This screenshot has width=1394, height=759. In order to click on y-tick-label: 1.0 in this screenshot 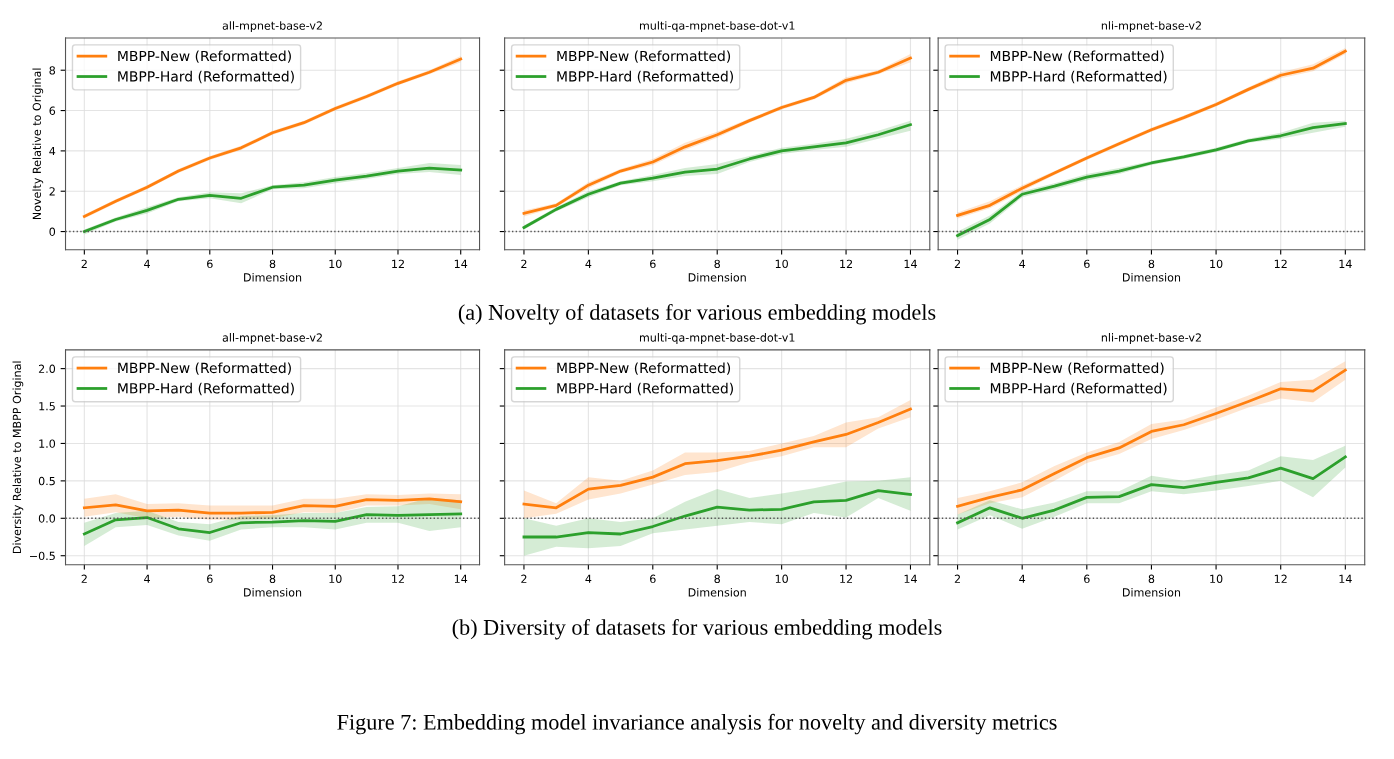, I will do `click(47, 443)`.